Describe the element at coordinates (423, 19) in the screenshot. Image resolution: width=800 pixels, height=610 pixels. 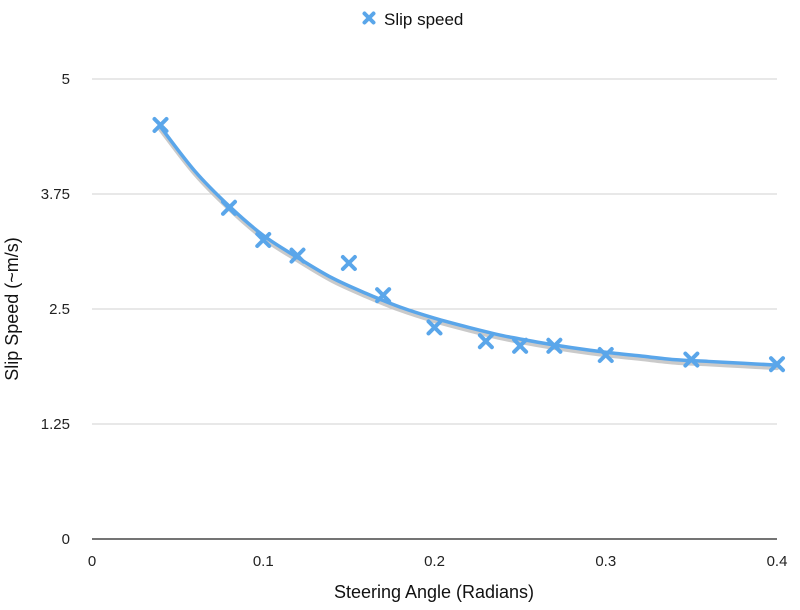
I see `legend-label: Slip speed` at that location.